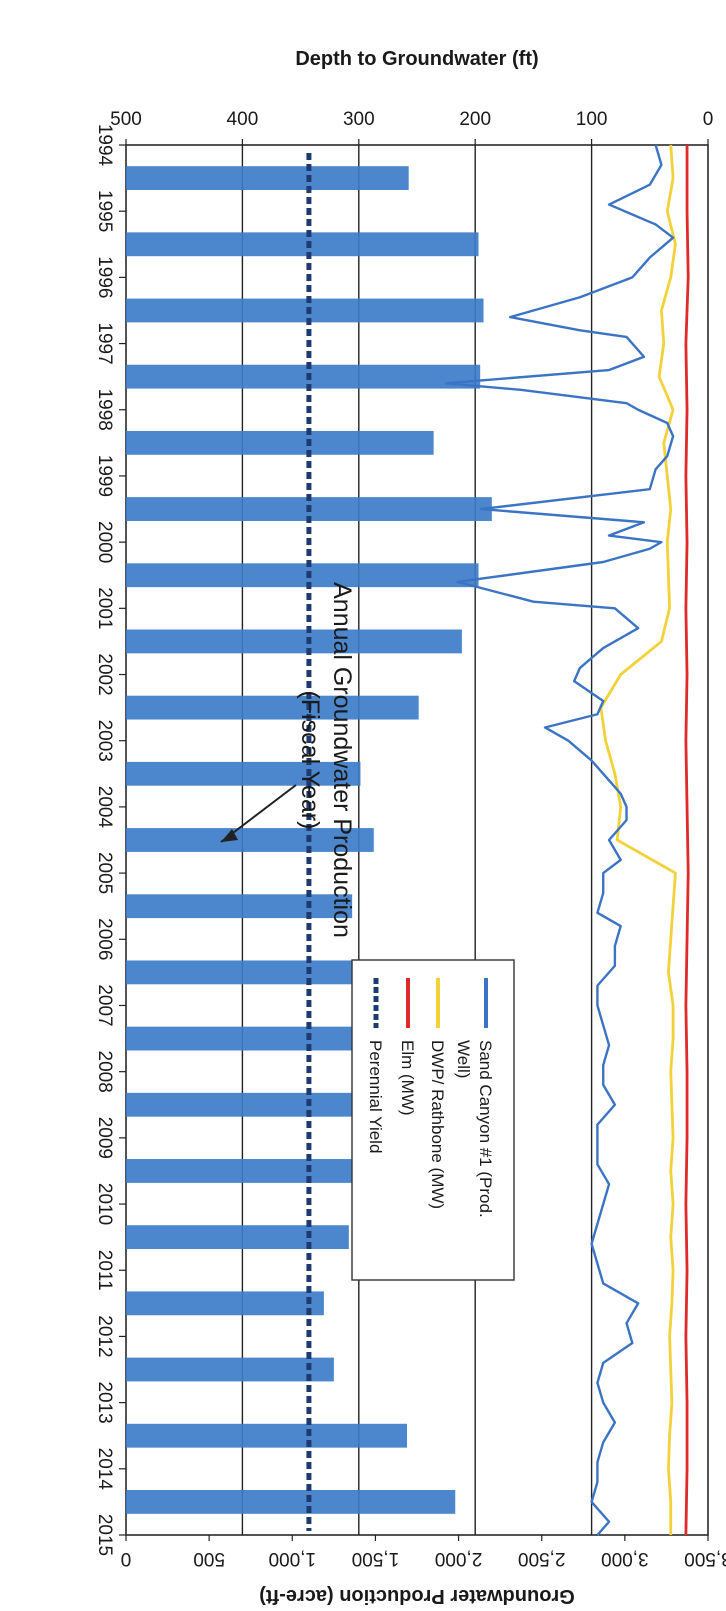 Image resolution: width=726 pixels, height=1611 pixels. Describe the element at coordinates (417, 1595) in the screenshot. I see `y-right-axis-title: Groundwater Production (acre-ft)` at that location.